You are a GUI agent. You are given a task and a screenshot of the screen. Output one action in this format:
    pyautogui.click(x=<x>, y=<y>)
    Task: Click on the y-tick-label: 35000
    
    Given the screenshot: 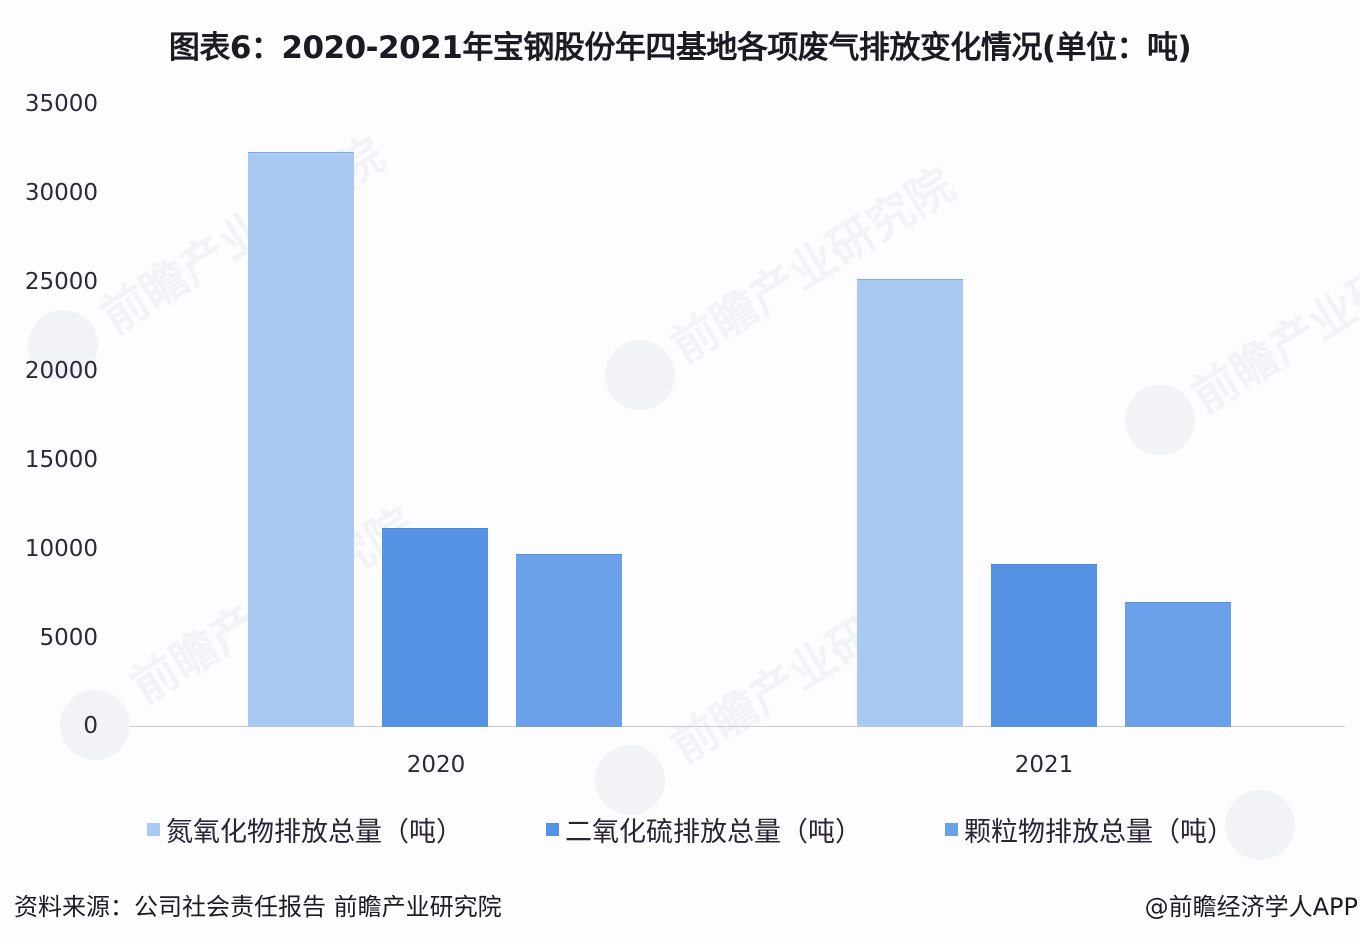 What is the action you would take?
    pyautogui.click(x=61, y=104)
    